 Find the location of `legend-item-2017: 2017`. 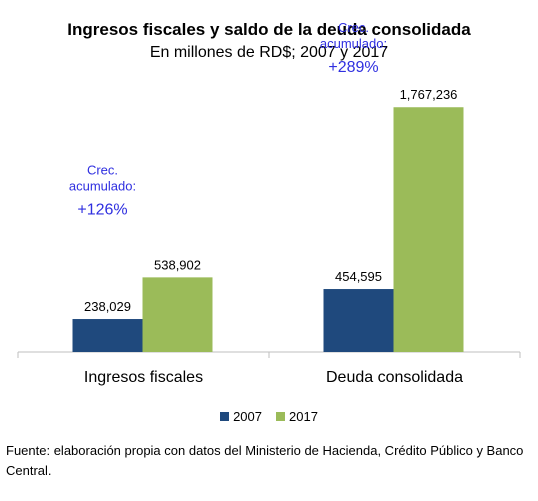

legend-item-2017: 2017 is located at coordinates (297, 416).